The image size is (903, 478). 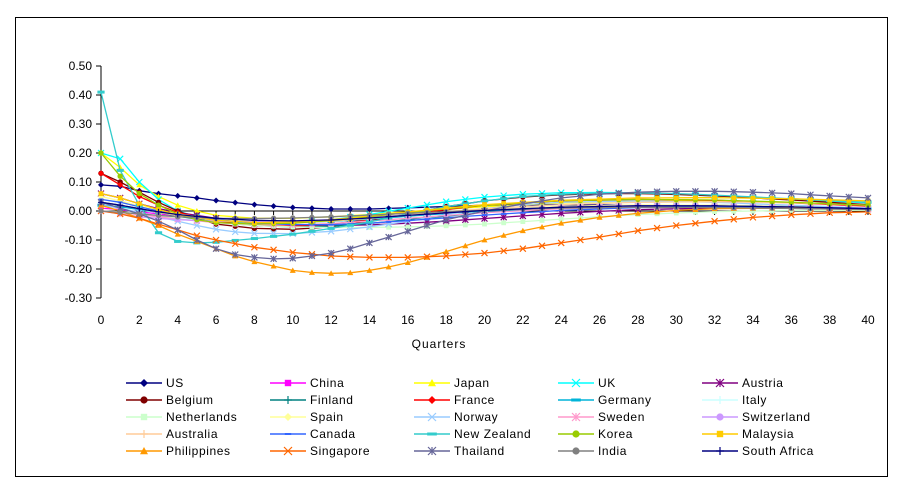 I want to click on x-tick-label: 4, so click(x=177, y=320).